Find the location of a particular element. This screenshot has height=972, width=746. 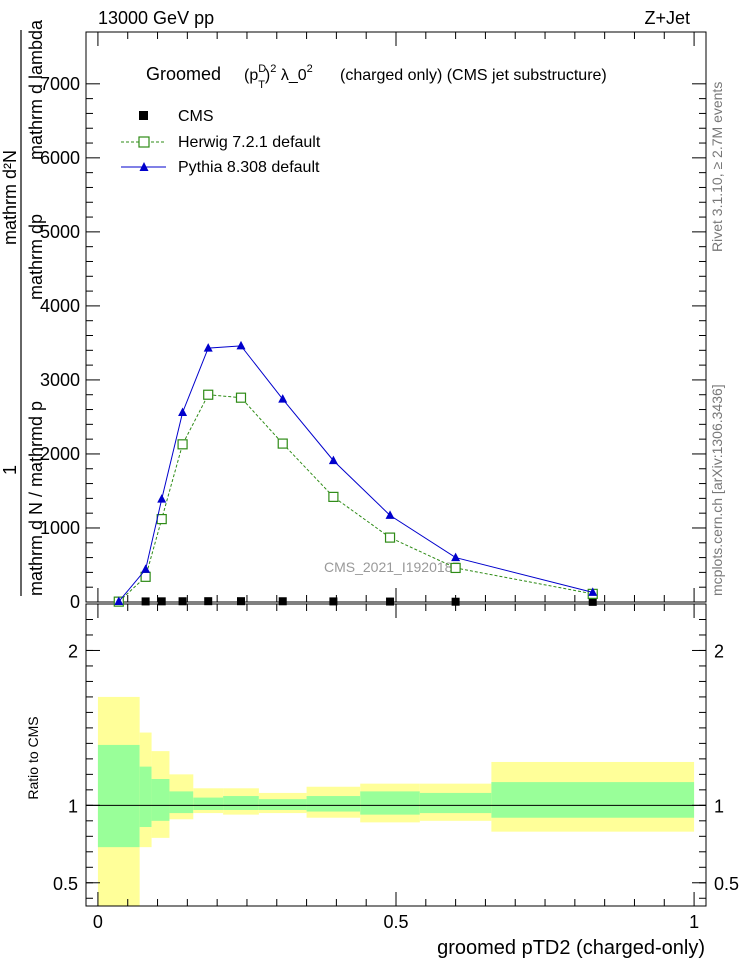

main-ytick-label-5: 5000 is located at coordinates (60, 232).